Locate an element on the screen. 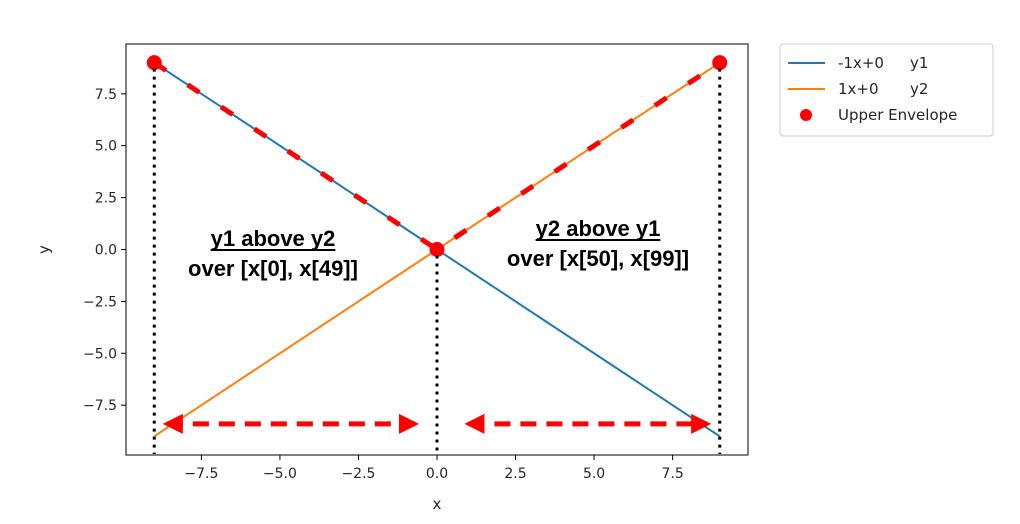  y-tick-label: −5.0 is located at coordinates (100, 354).